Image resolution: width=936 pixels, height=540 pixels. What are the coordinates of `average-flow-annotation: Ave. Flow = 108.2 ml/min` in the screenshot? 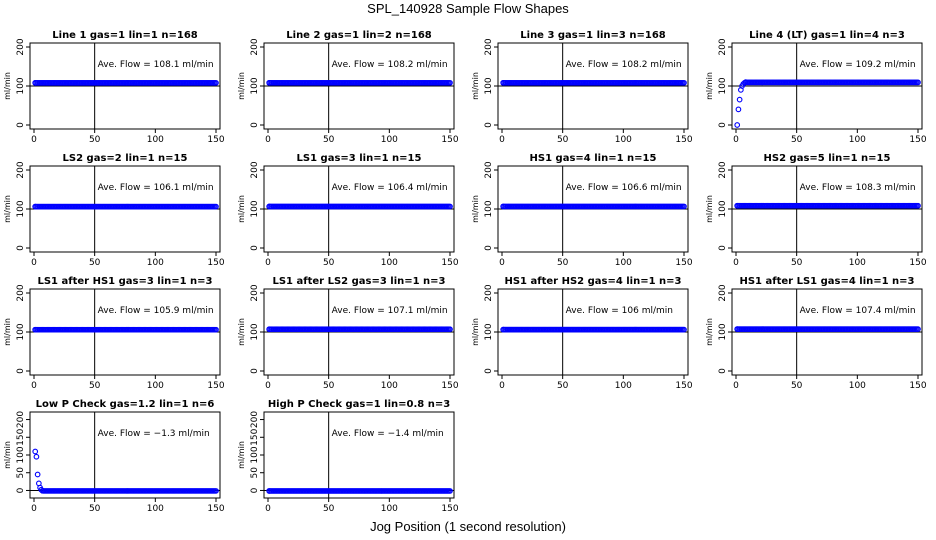 It's located at (390, 65).